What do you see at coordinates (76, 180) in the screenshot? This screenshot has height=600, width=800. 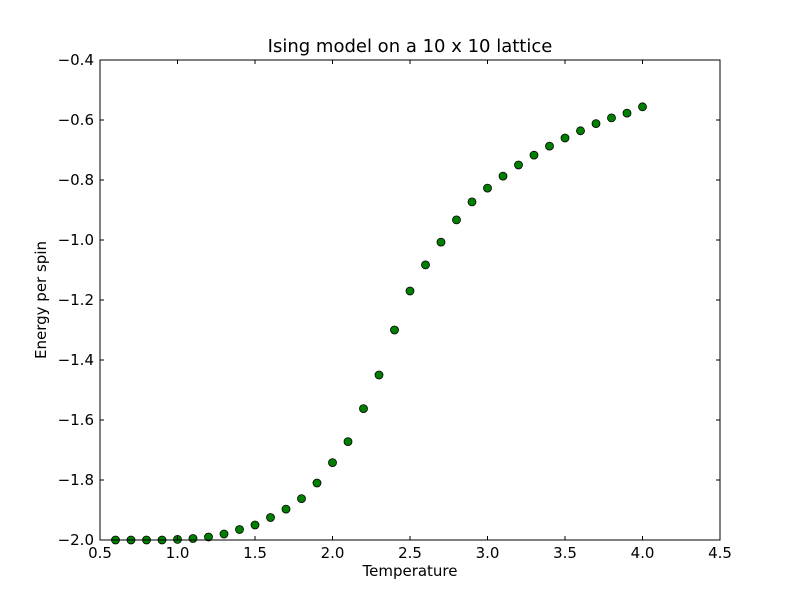 I see `y-tick-label: −0.8` at bounding box center [76, 180].